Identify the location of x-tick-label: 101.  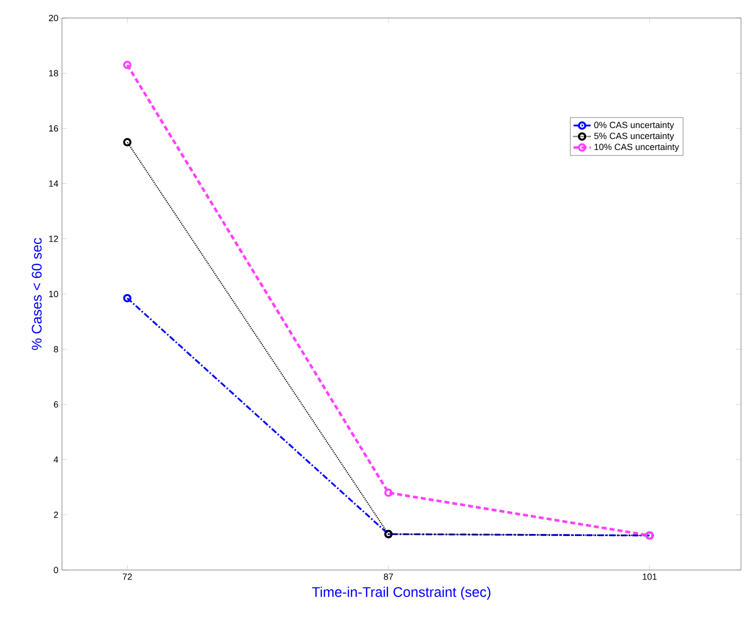
(649, 577).